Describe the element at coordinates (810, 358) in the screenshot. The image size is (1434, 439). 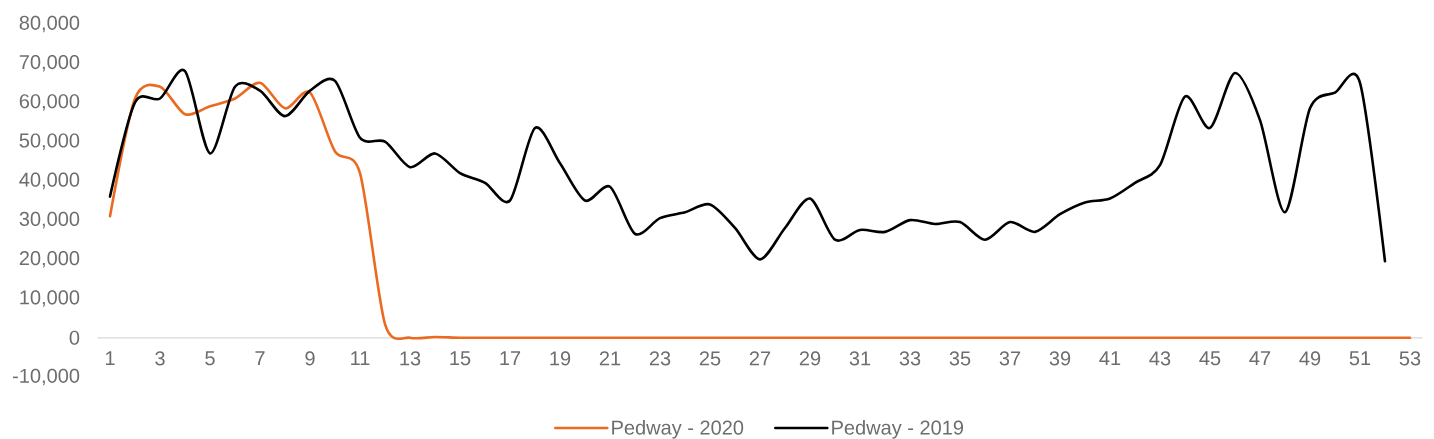
I see `x-tick-label: 29` at that location.